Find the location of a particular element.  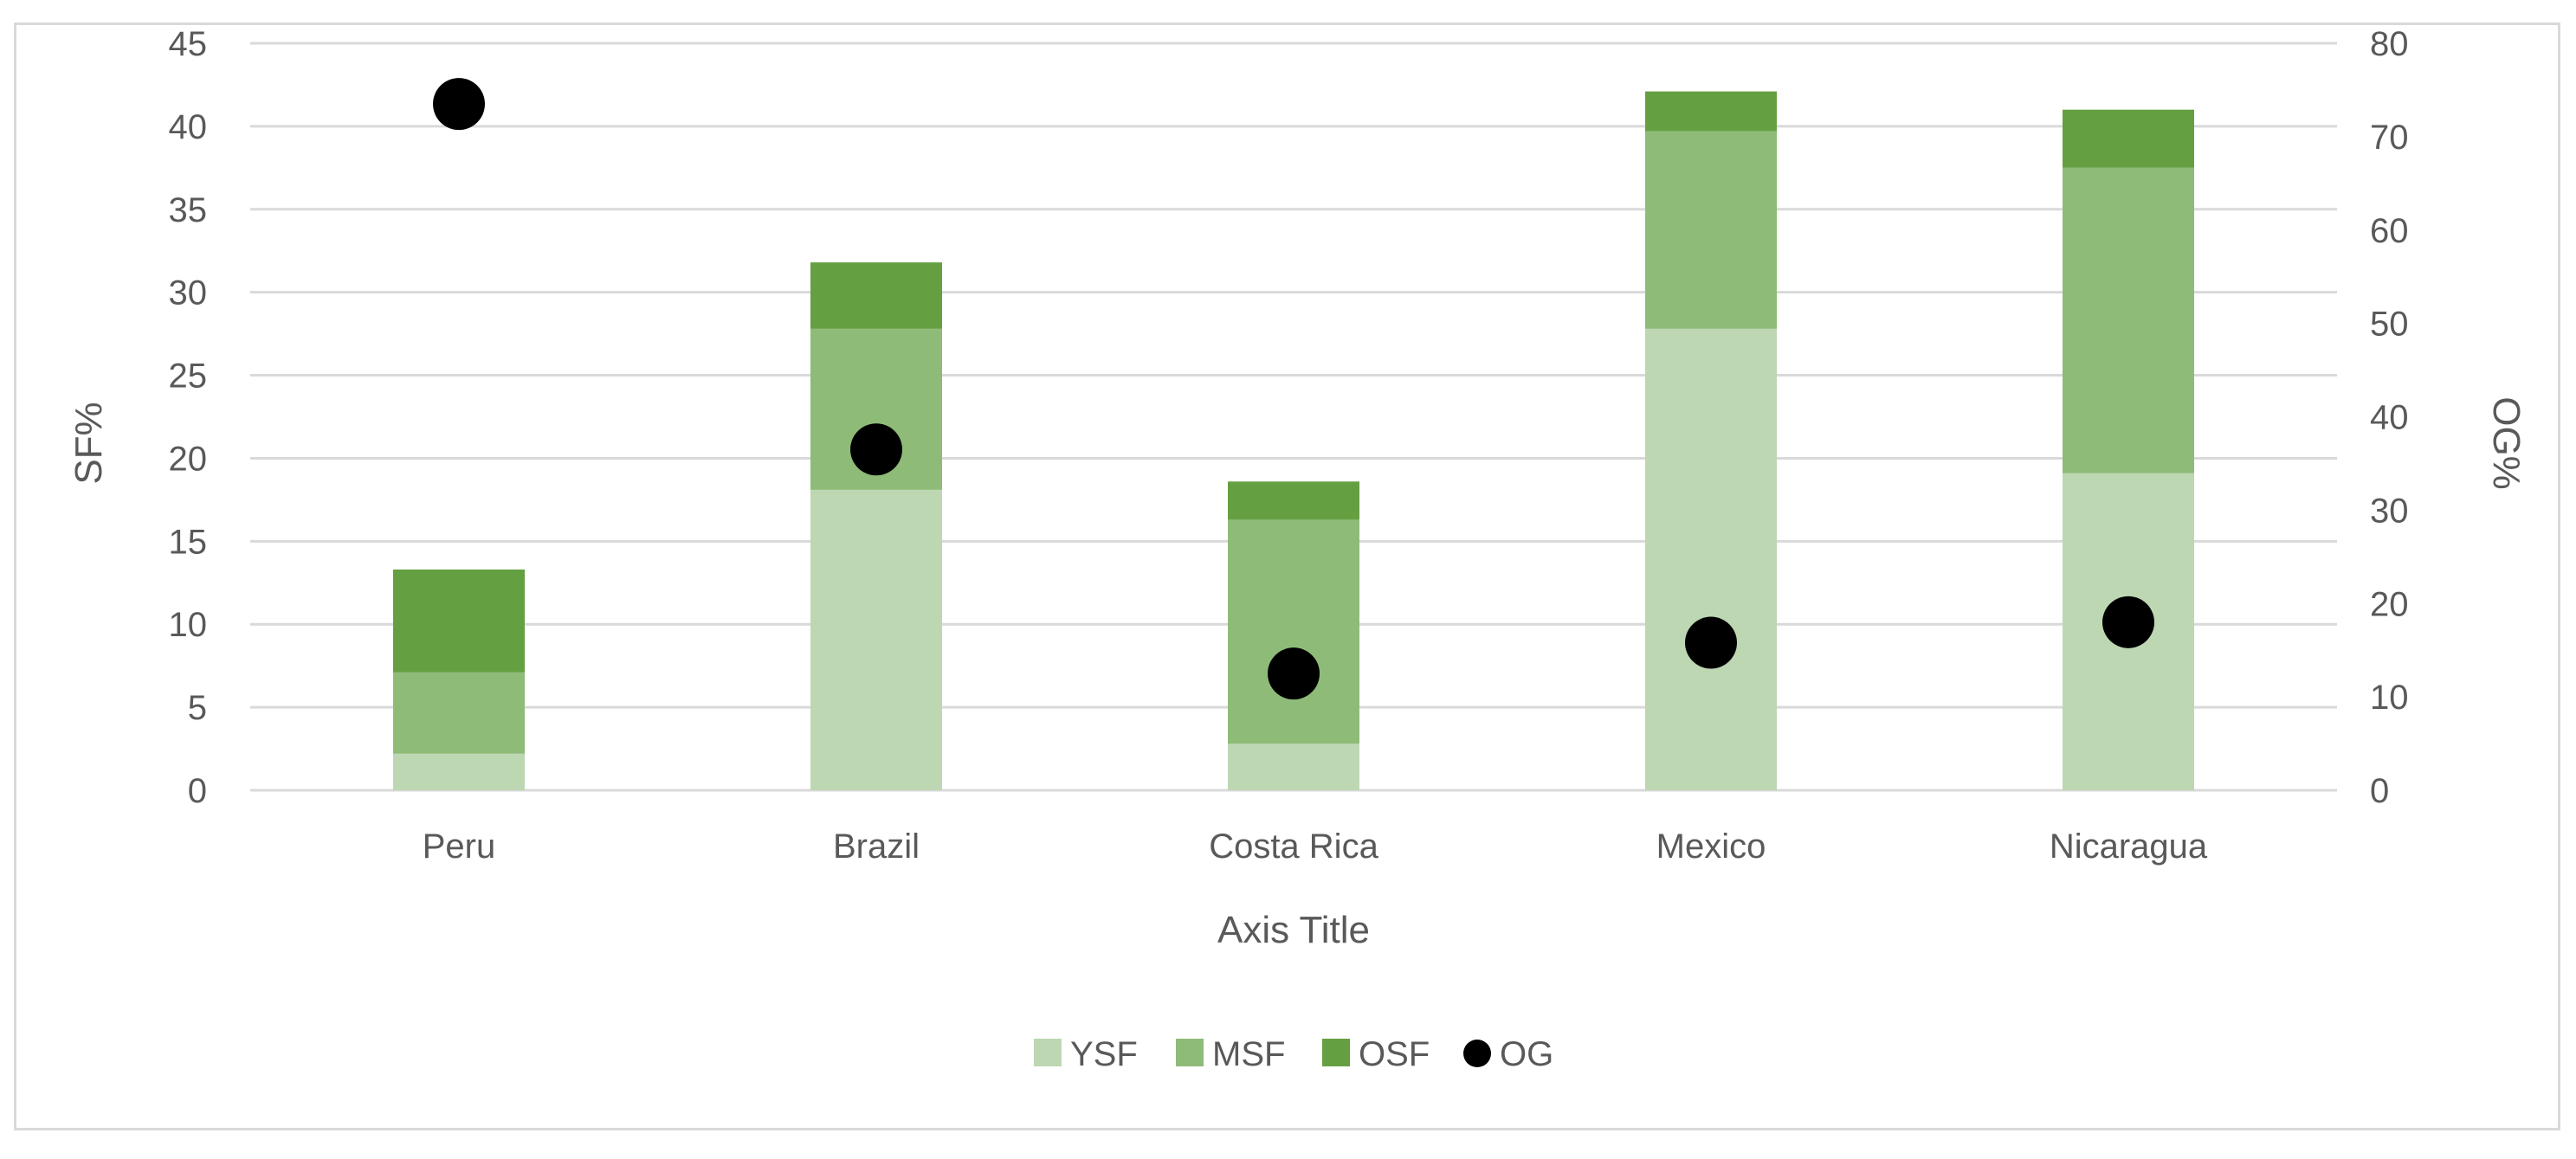

x-tick-label: Costa Rica is located at coordinates (1293, 846).